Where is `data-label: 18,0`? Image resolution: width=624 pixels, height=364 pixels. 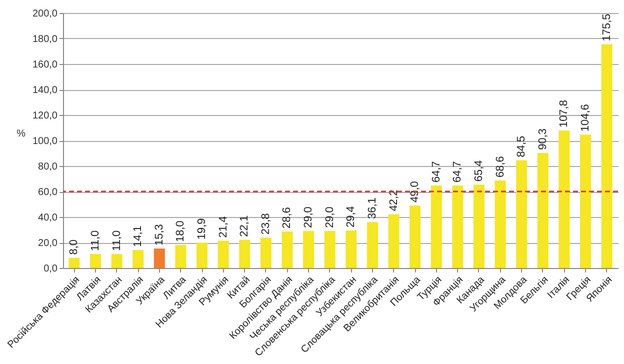 data-label: 18,0 is located at coordinates (180, 231).